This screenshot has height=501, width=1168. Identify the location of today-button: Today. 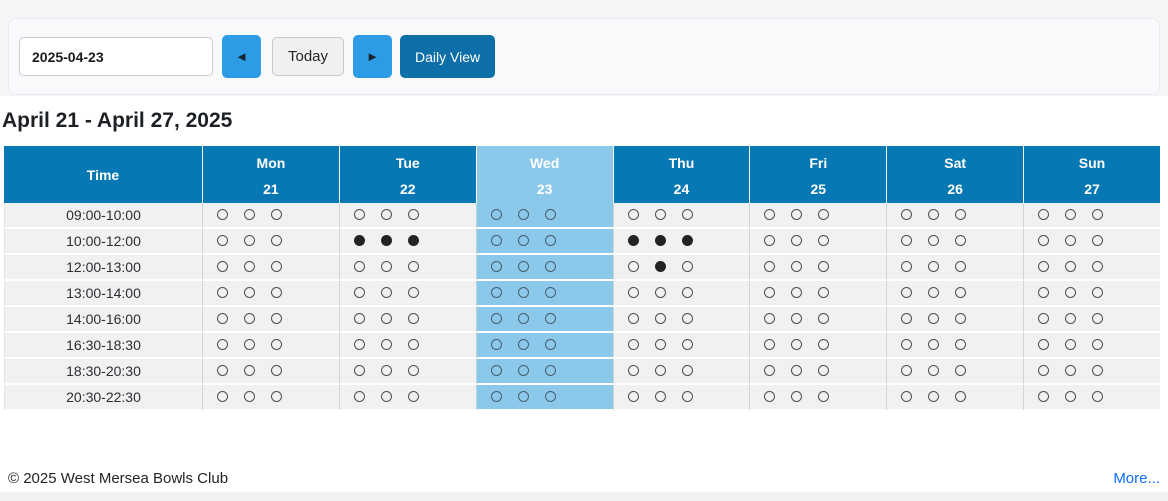
(308, 56).